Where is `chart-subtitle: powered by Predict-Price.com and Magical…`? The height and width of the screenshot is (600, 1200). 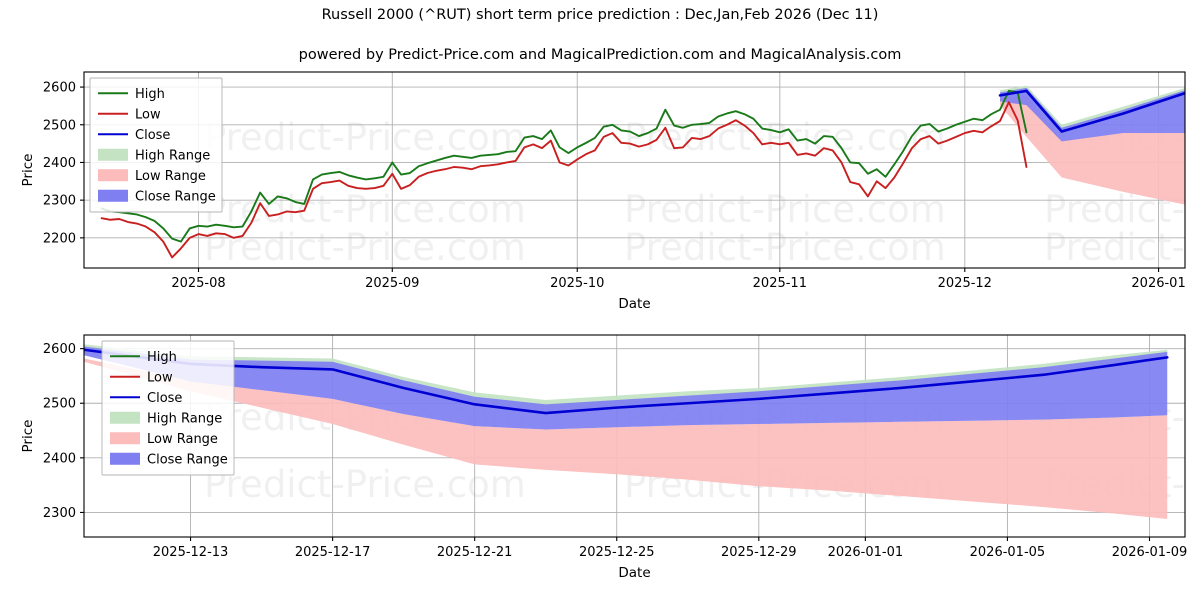 chart-subtitle: powered by Predict-Price.com and Magical… is located at coordinates (600, 55).